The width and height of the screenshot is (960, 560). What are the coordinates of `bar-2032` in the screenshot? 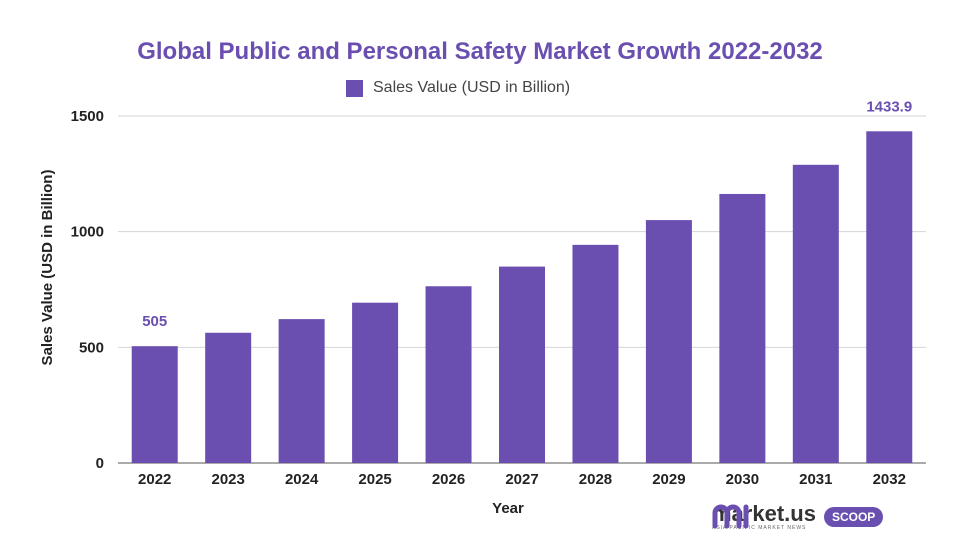 It's located at (889, 297).